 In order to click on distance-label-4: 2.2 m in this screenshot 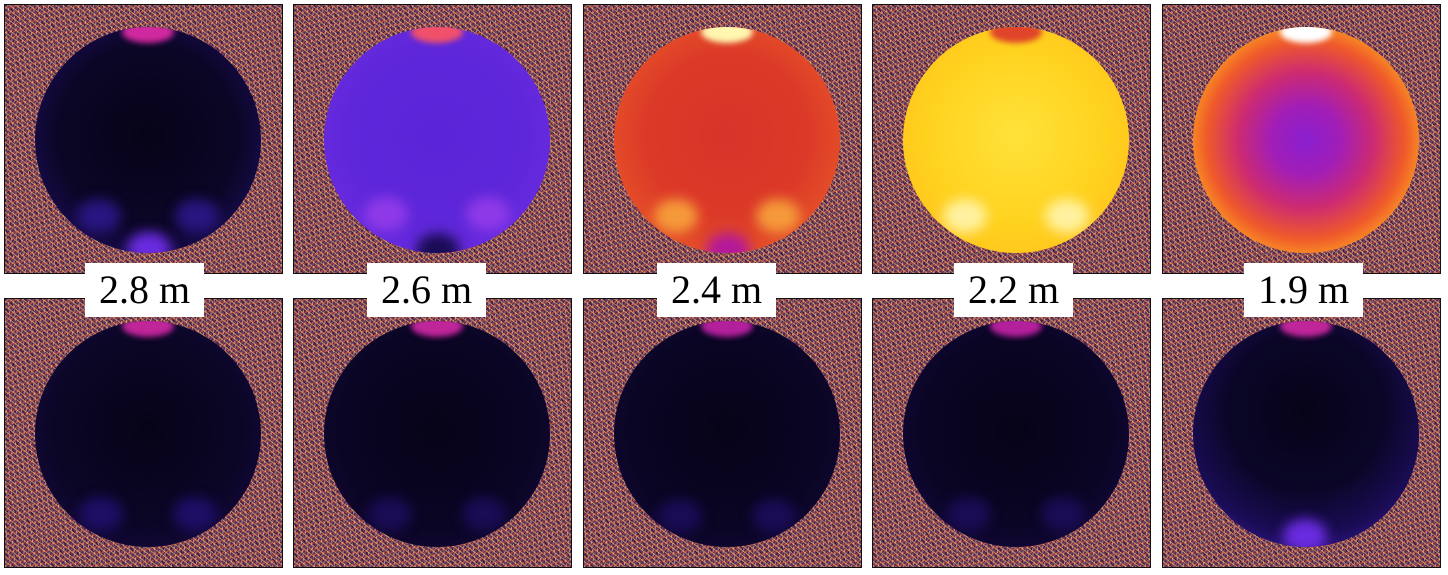, I will do `click(1014, 290)`.